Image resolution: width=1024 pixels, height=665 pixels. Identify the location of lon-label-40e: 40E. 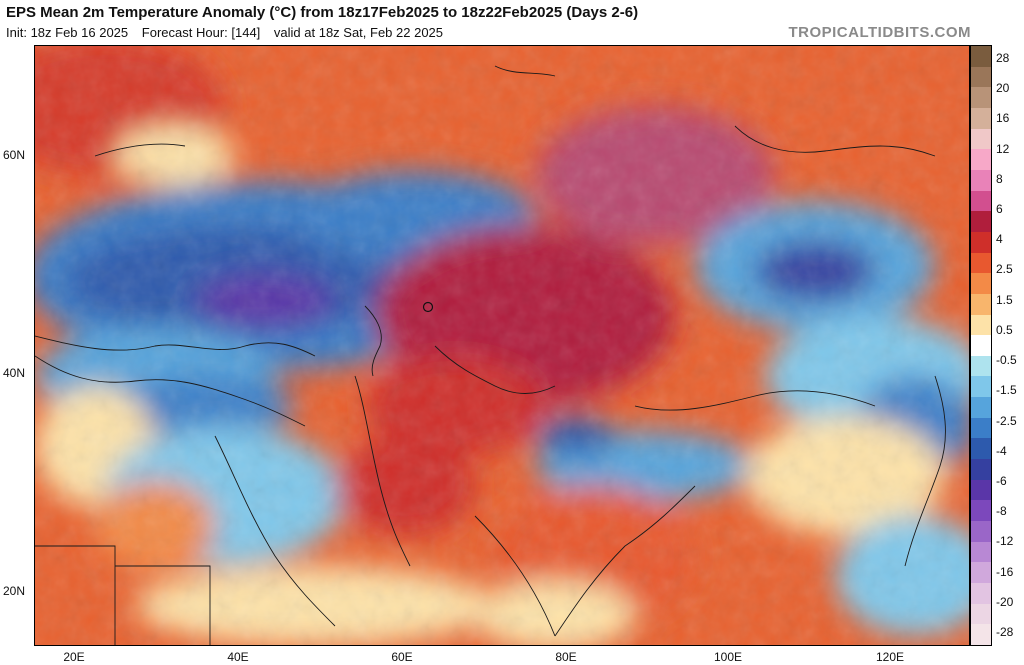
(238, 657).